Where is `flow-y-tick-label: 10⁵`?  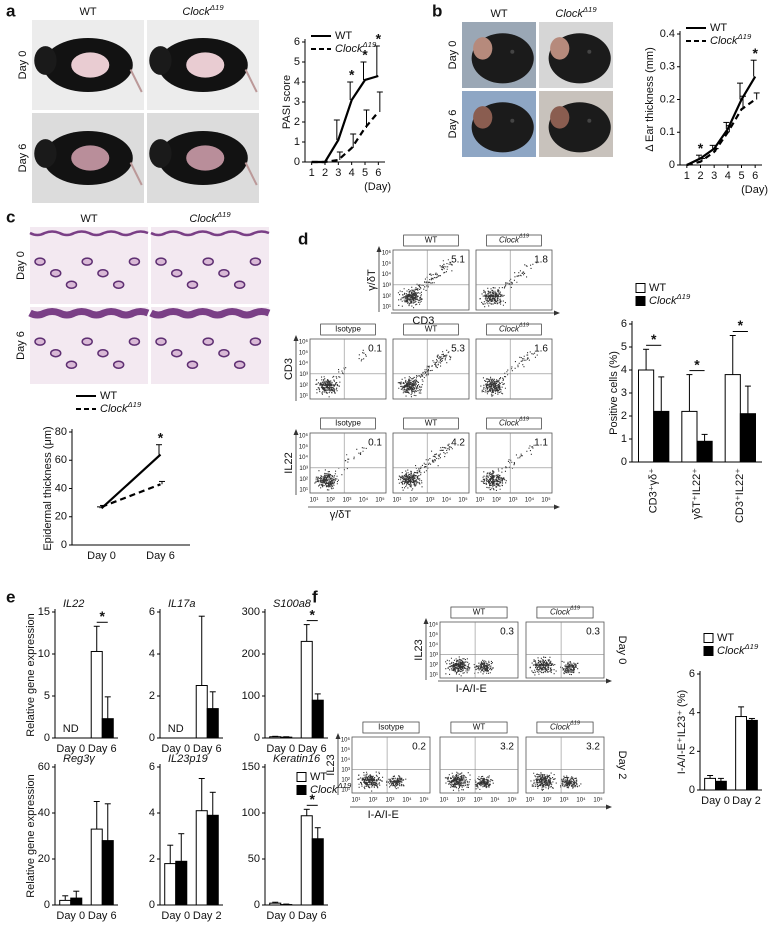 flow-y-tick-label: 10⁵ is located at coordinates (387, 263).